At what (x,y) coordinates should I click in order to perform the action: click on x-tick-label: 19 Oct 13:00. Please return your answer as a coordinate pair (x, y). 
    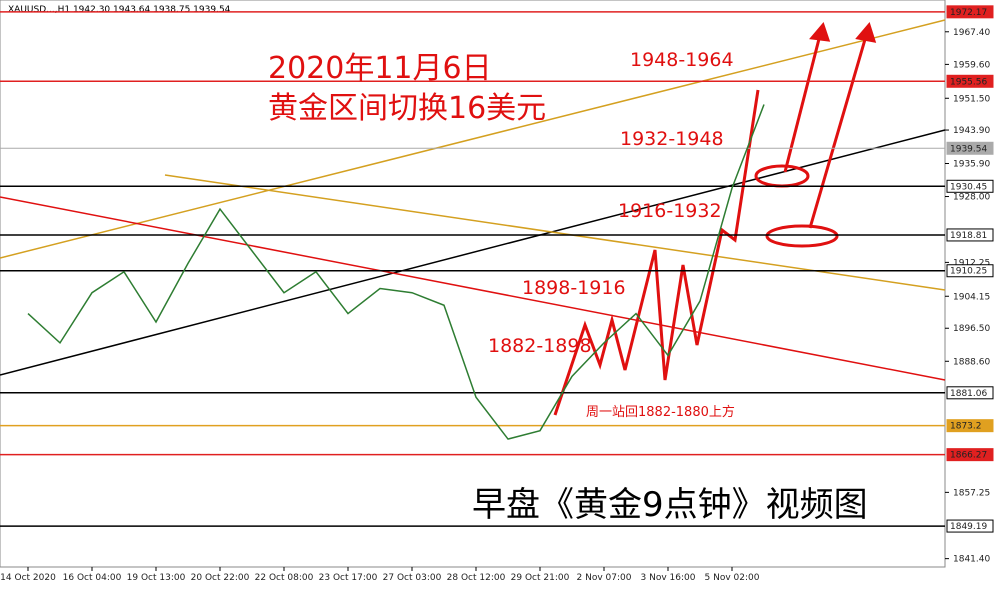
    Looking at the image, I should click on (156, 578).